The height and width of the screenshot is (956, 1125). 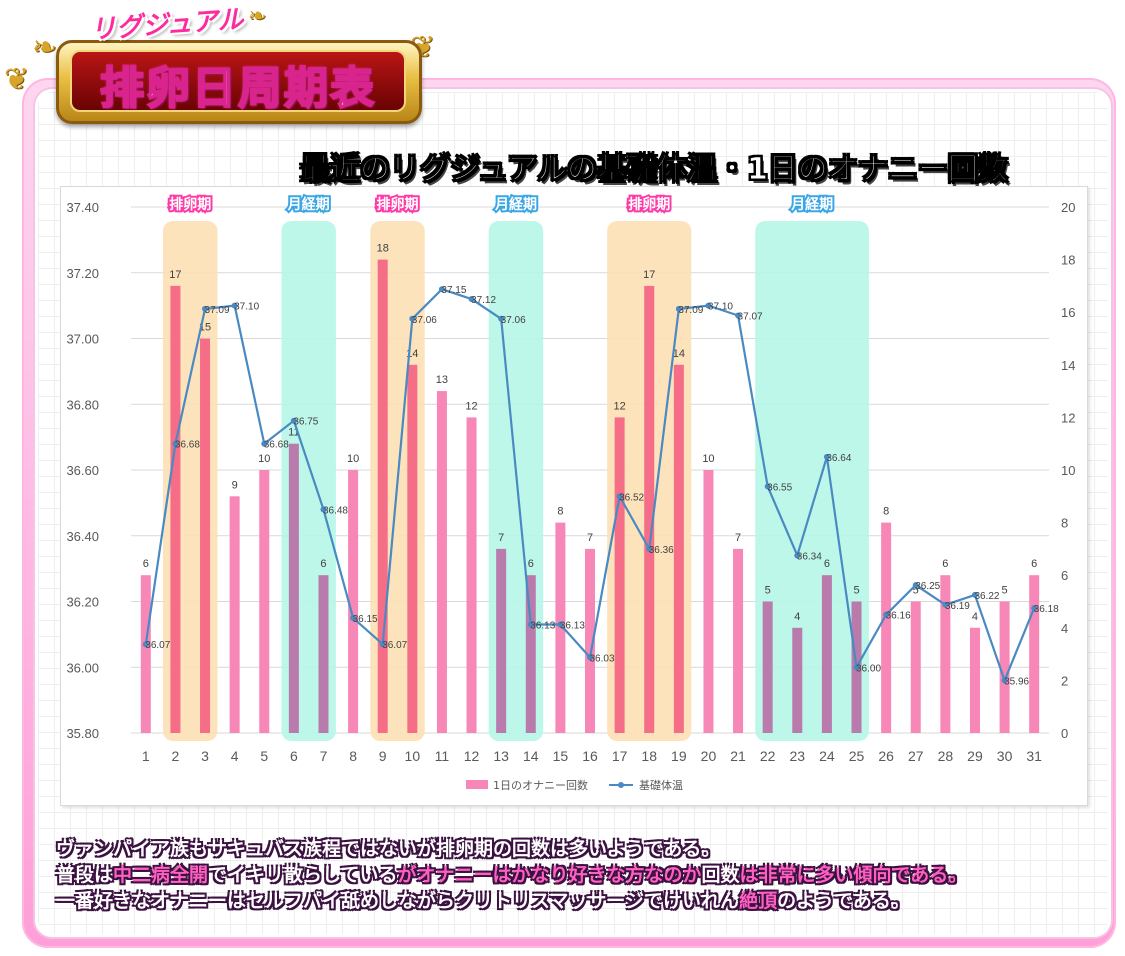 What do you see at coordinates (590, 538) in the screenshot?
I see `bar-label: 7` at bounding box center [590, 538].